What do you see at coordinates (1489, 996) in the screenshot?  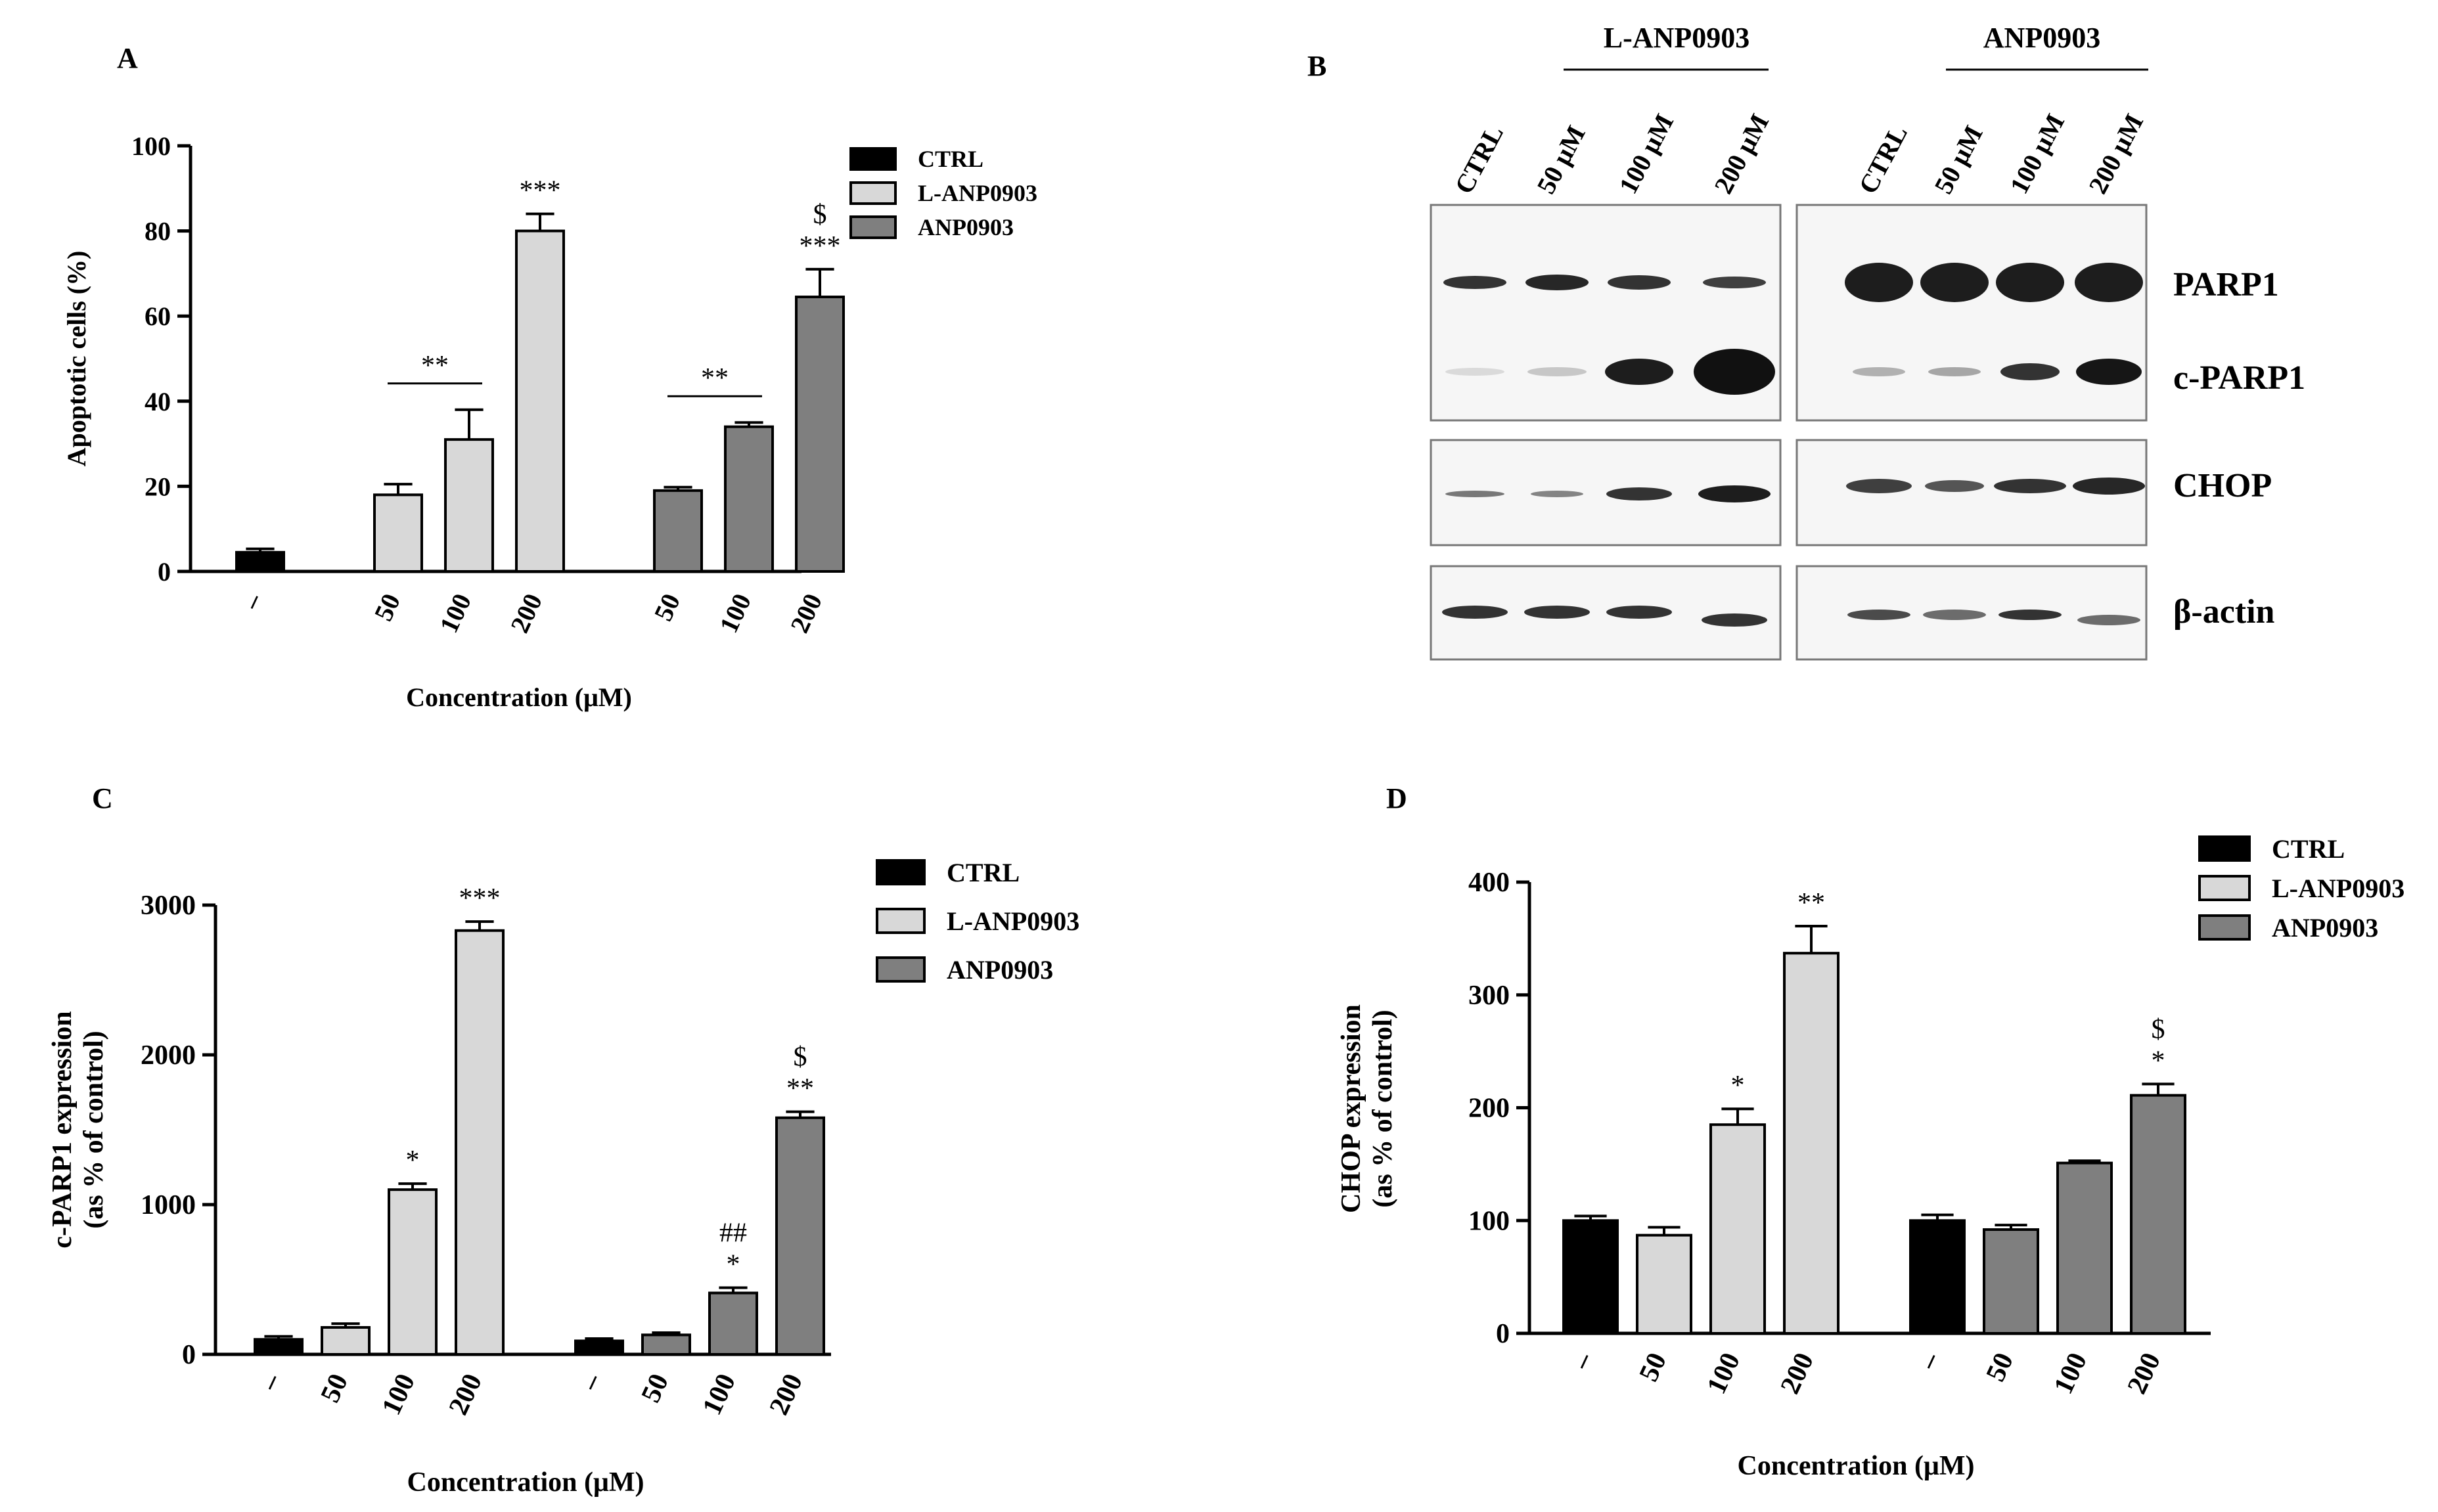 I see `y-tick-label: 300` at bounding box center [1489, 996].